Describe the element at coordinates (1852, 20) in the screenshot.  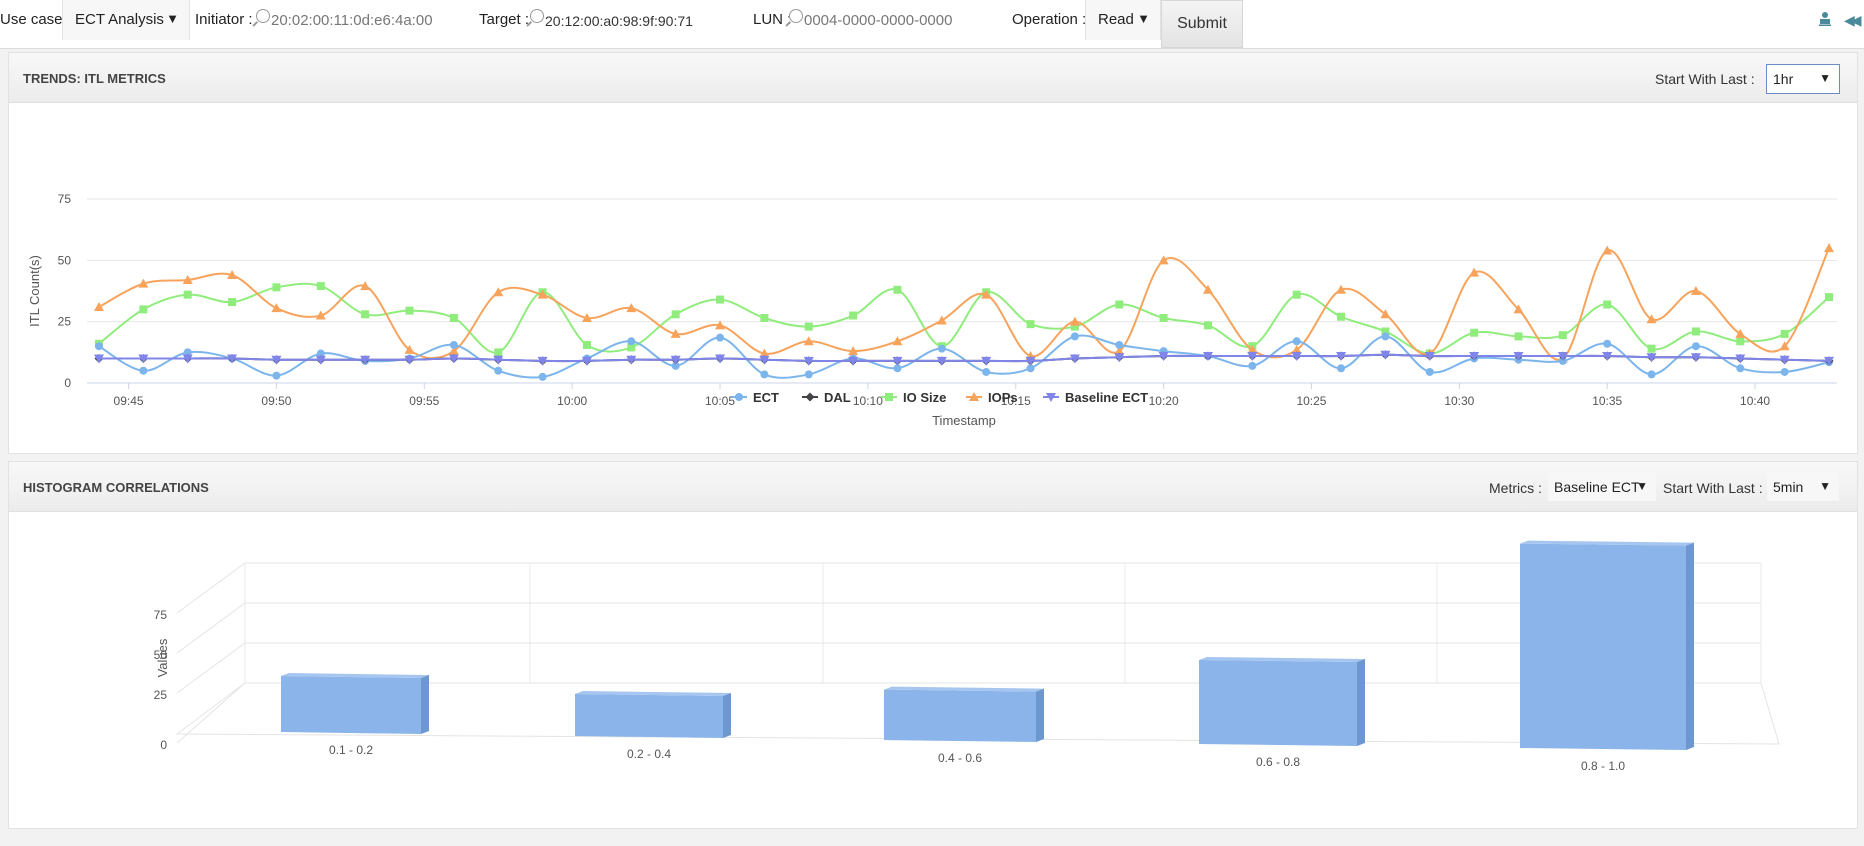
I see `collapse-icon: ◀◀` at that location.